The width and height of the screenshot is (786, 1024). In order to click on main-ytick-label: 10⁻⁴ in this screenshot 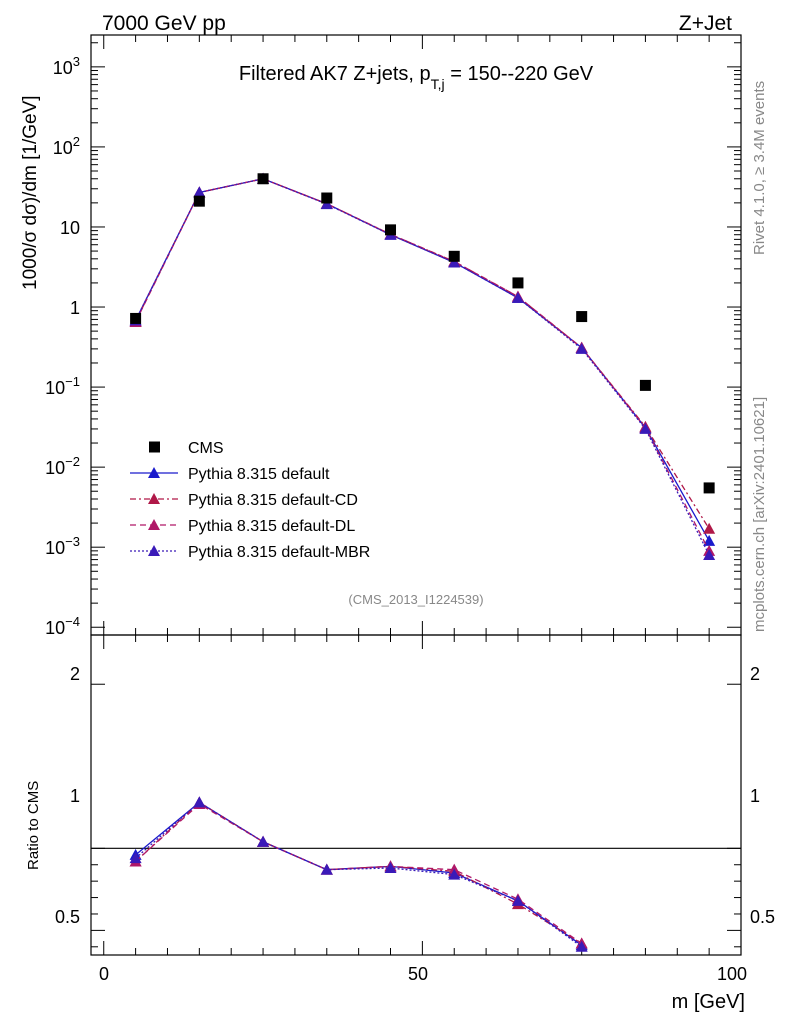, I will do `click(62, 626)`.